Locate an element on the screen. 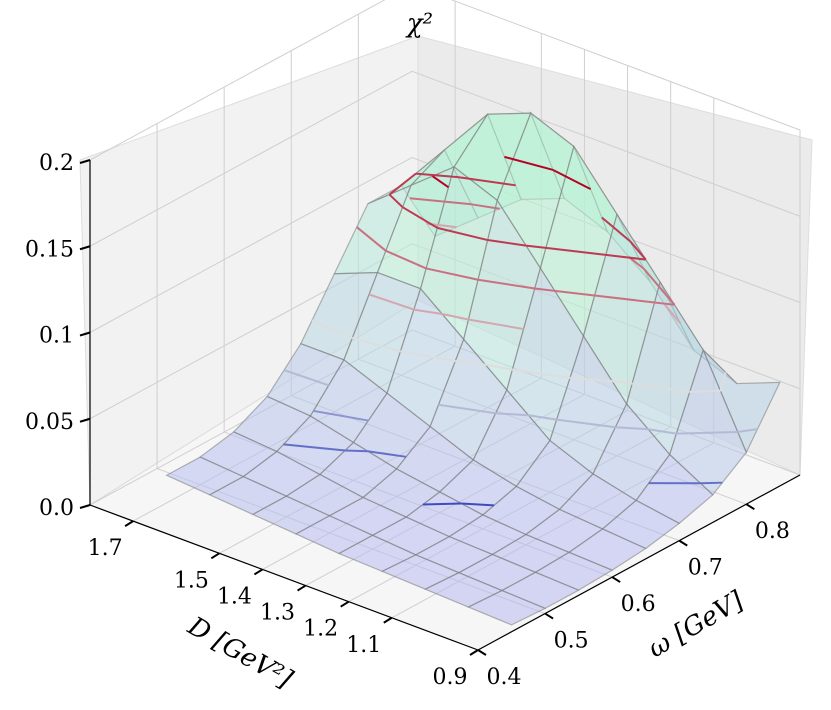 This screenshot has height=710, width=831. x-tick-label: 0.5 is located at coordinates (571, 641).